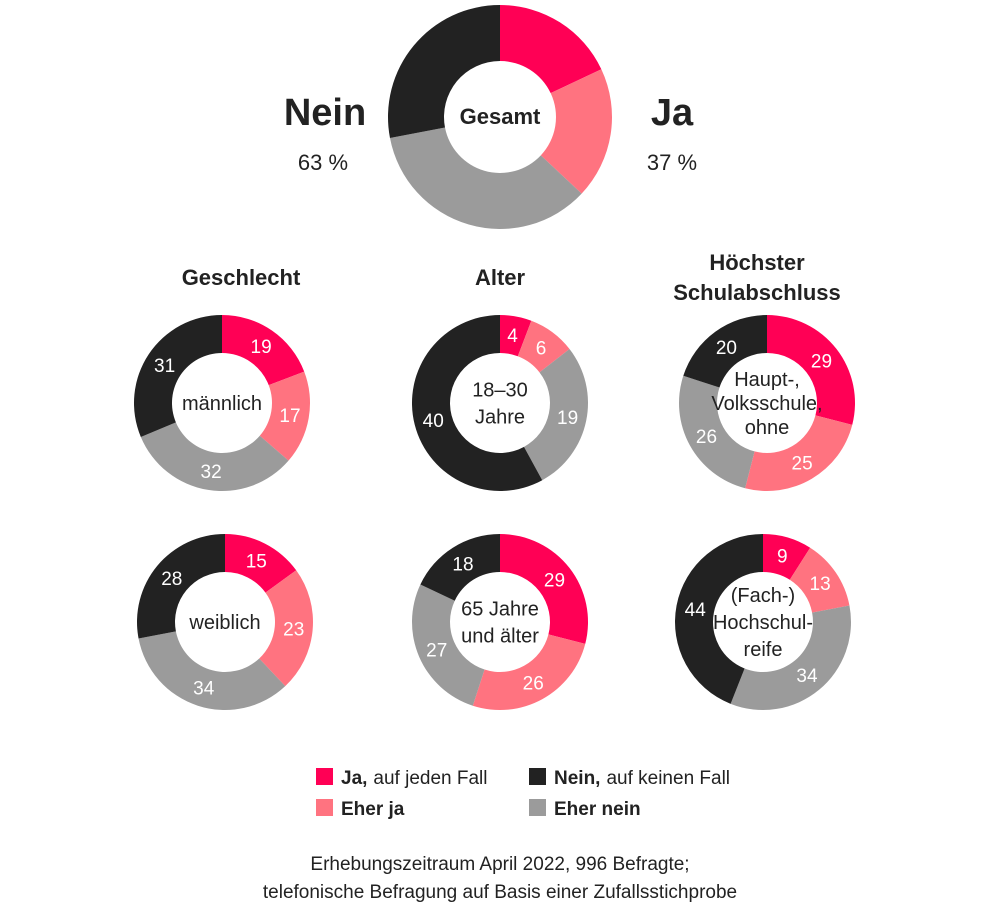 Image resolution: width=1000 pixels, height=910 pixels. I want to click on donut-hochschulreife-center-label: (Fach-), so click(763, 596).